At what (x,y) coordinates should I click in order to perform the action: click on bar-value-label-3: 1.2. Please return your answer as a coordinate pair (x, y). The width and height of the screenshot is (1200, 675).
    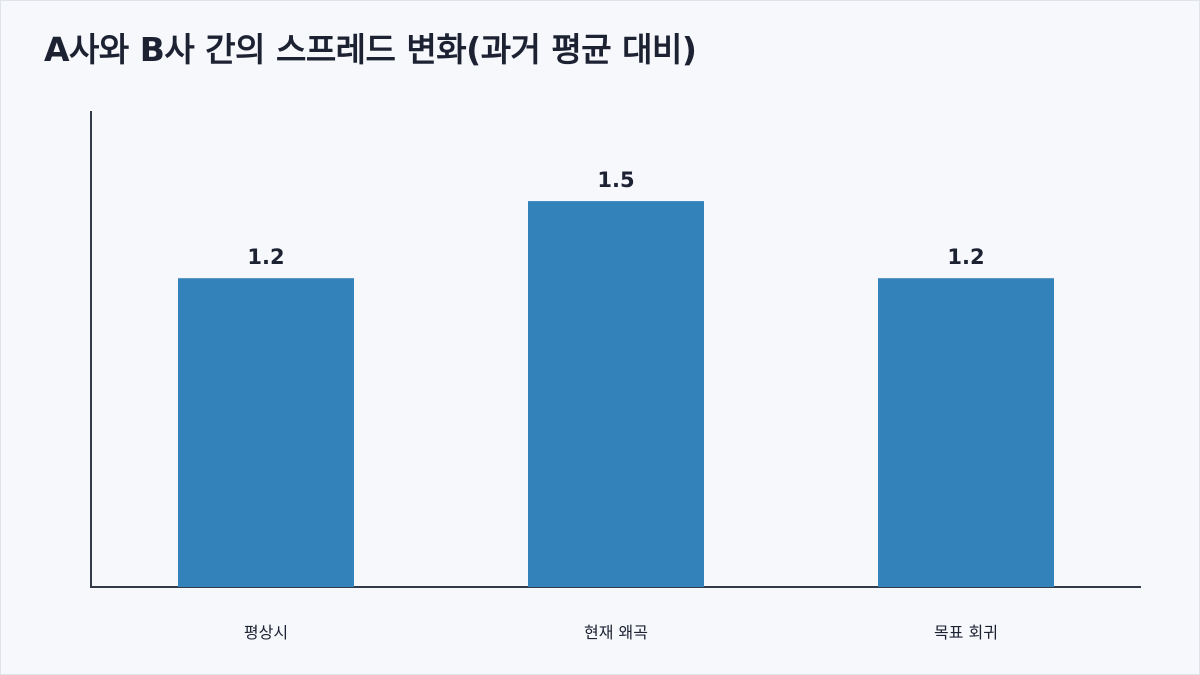
    Looking at the image, I should click on (965, 257).